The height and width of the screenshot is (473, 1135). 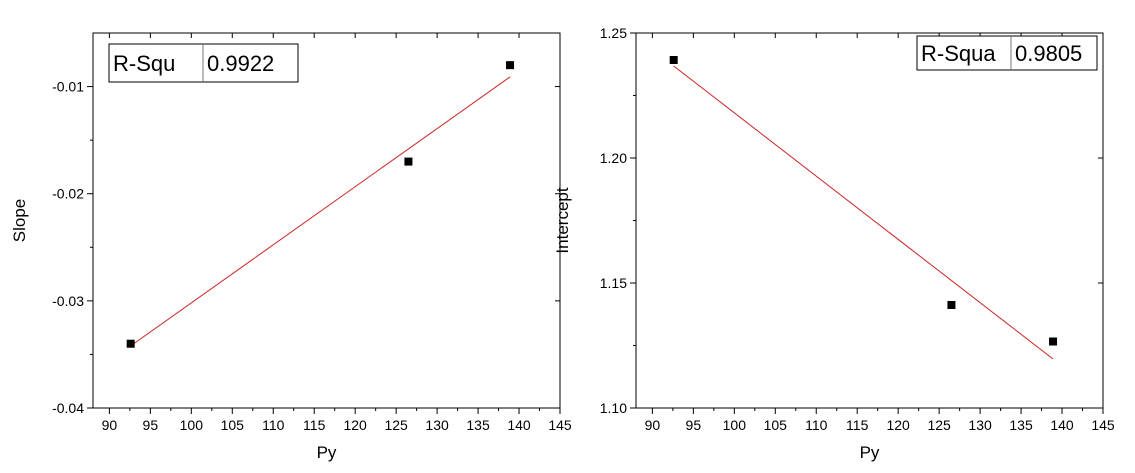 What do you see at coordinates (613, 33) in the screenshot?
I see `y-tick-label: 1.25` at bounding box center [613, 33].